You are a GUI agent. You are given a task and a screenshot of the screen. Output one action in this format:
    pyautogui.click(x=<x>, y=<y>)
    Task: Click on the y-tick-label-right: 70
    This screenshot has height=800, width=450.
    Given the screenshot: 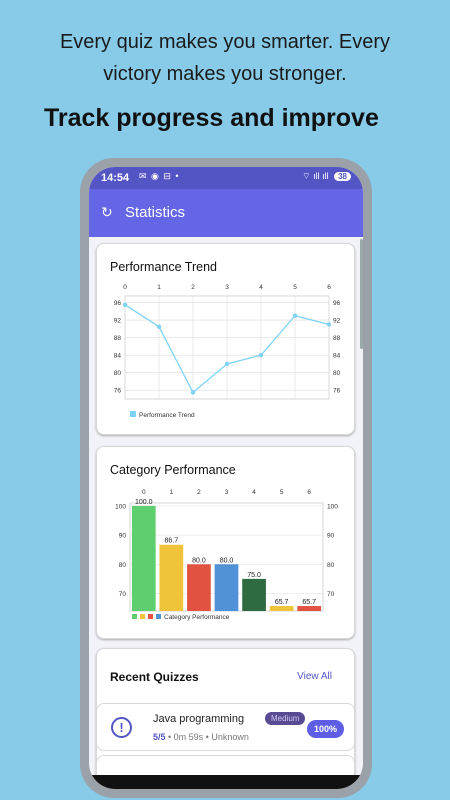 What is the action you would take?
    pyautogui.click(x=331, y=594)
    